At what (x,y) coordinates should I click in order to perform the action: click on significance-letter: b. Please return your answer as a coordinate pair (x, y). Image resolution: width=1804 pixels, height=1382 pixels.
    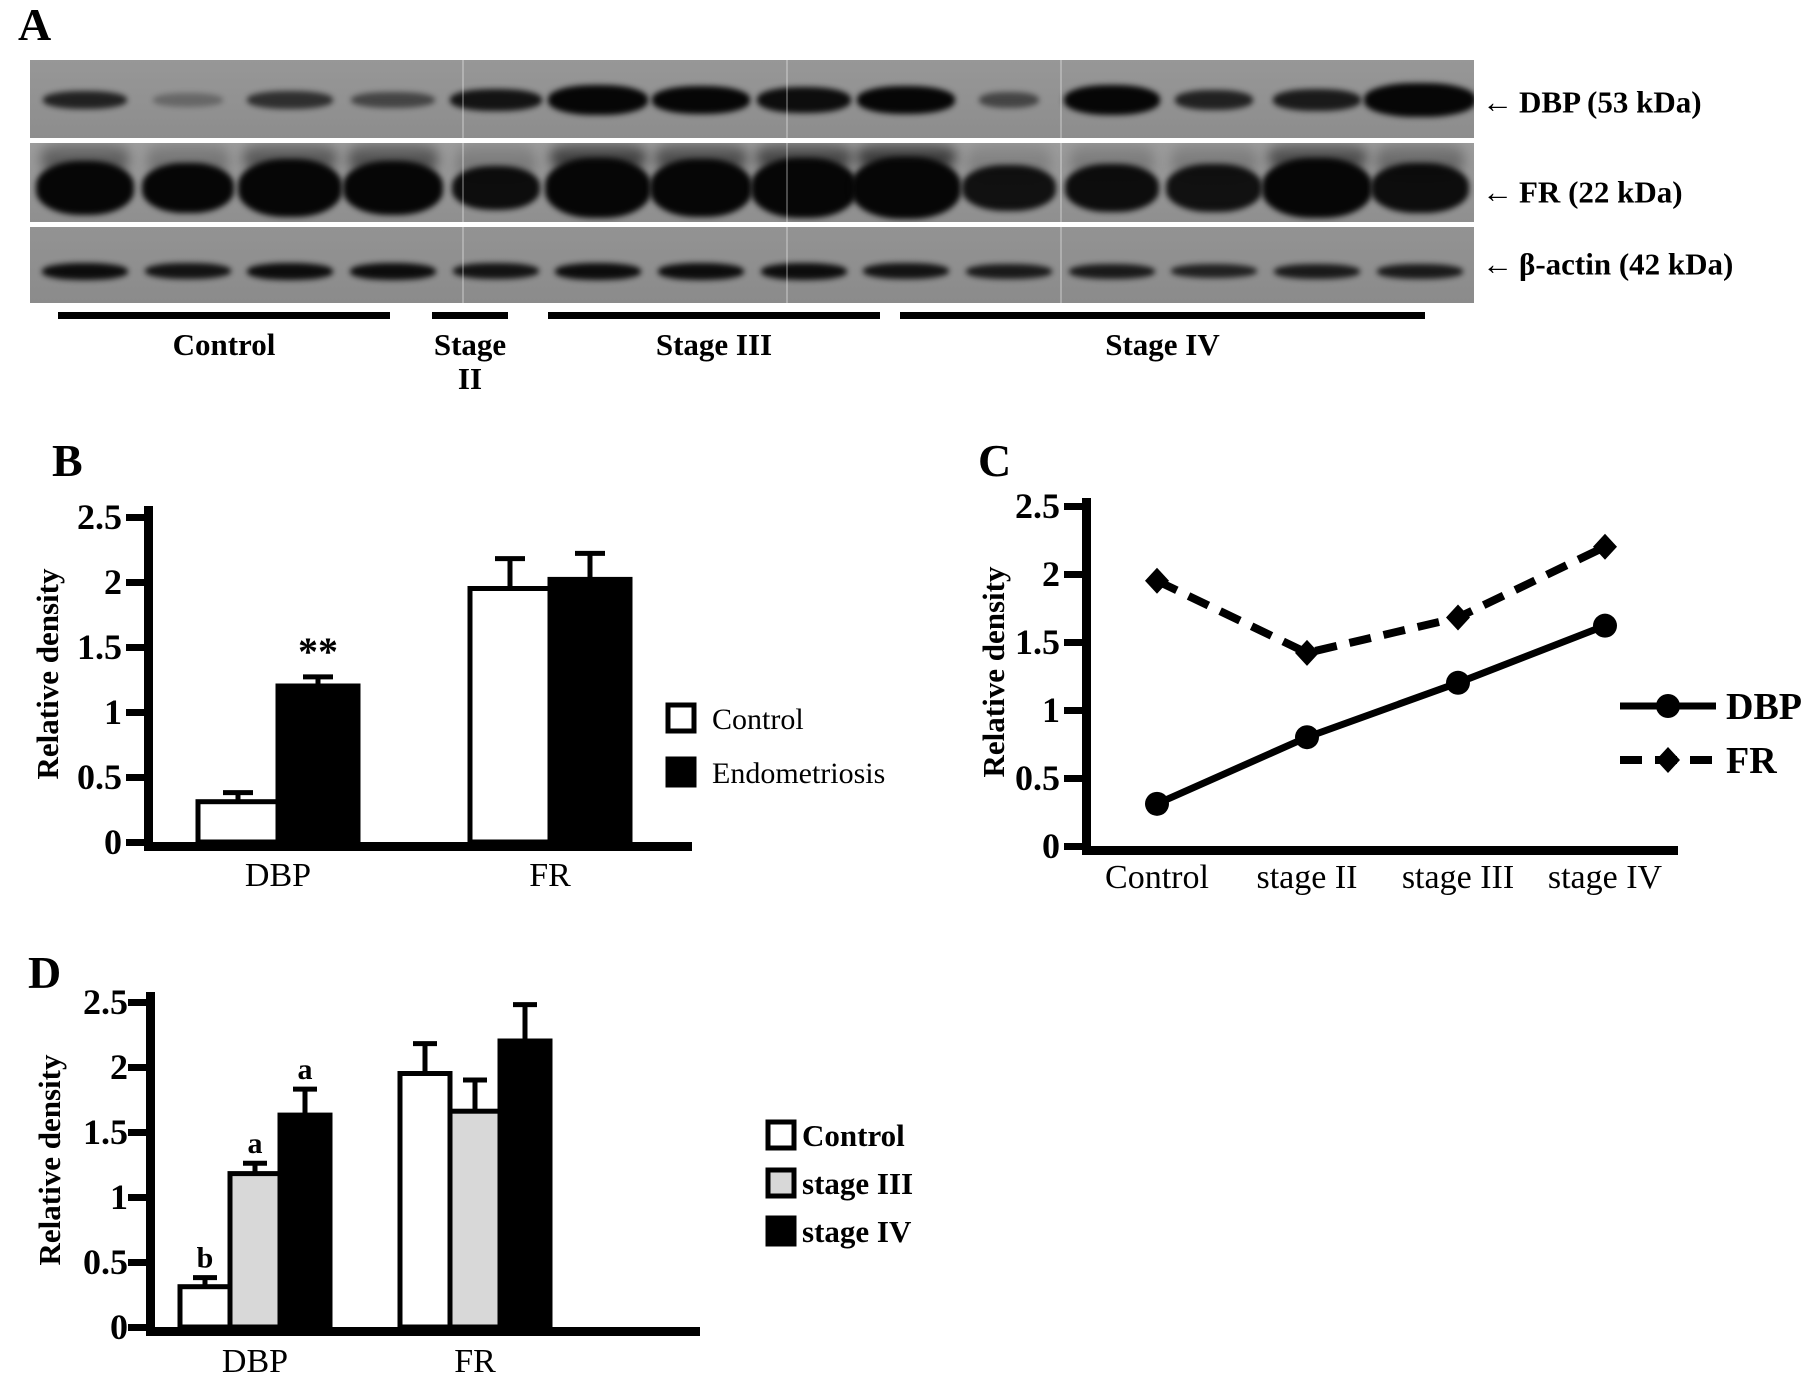
    Looking at the image, I should click on (205, 1258).